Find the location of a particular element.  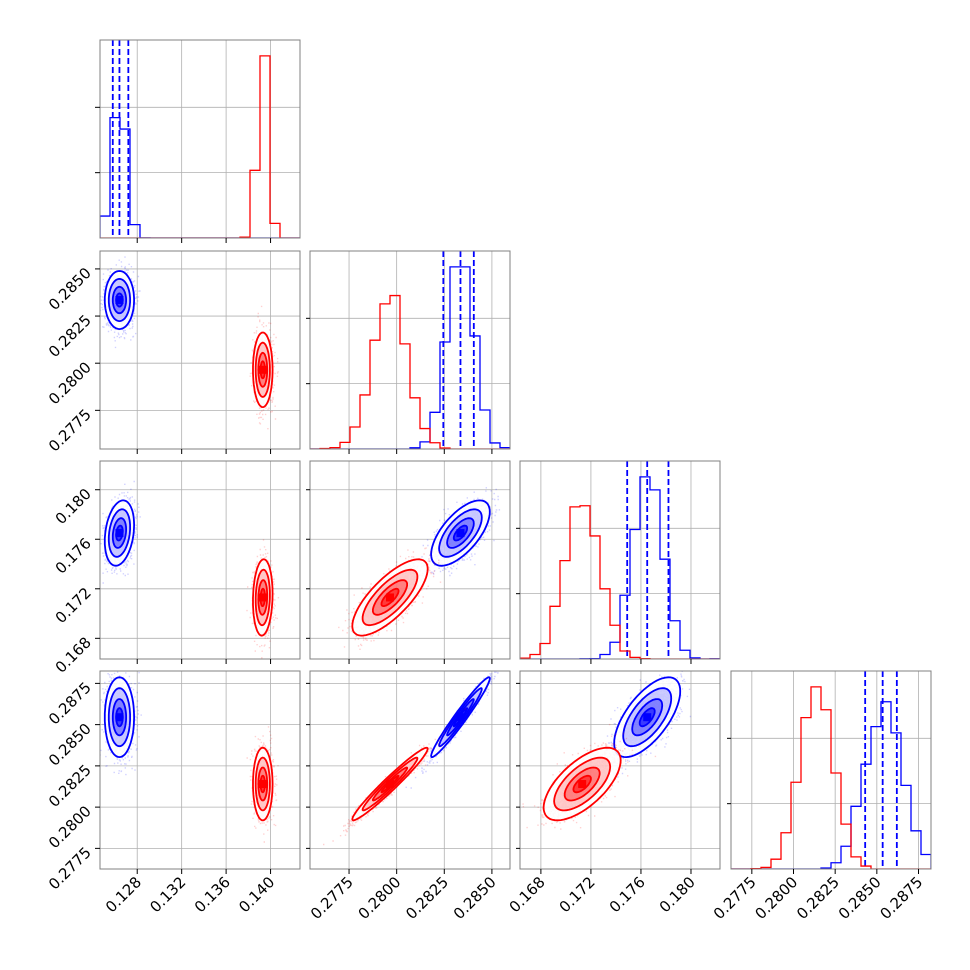

panel-3-2: 0.168 0.172 0.176 0.180 is located at coordinates (613, 793).